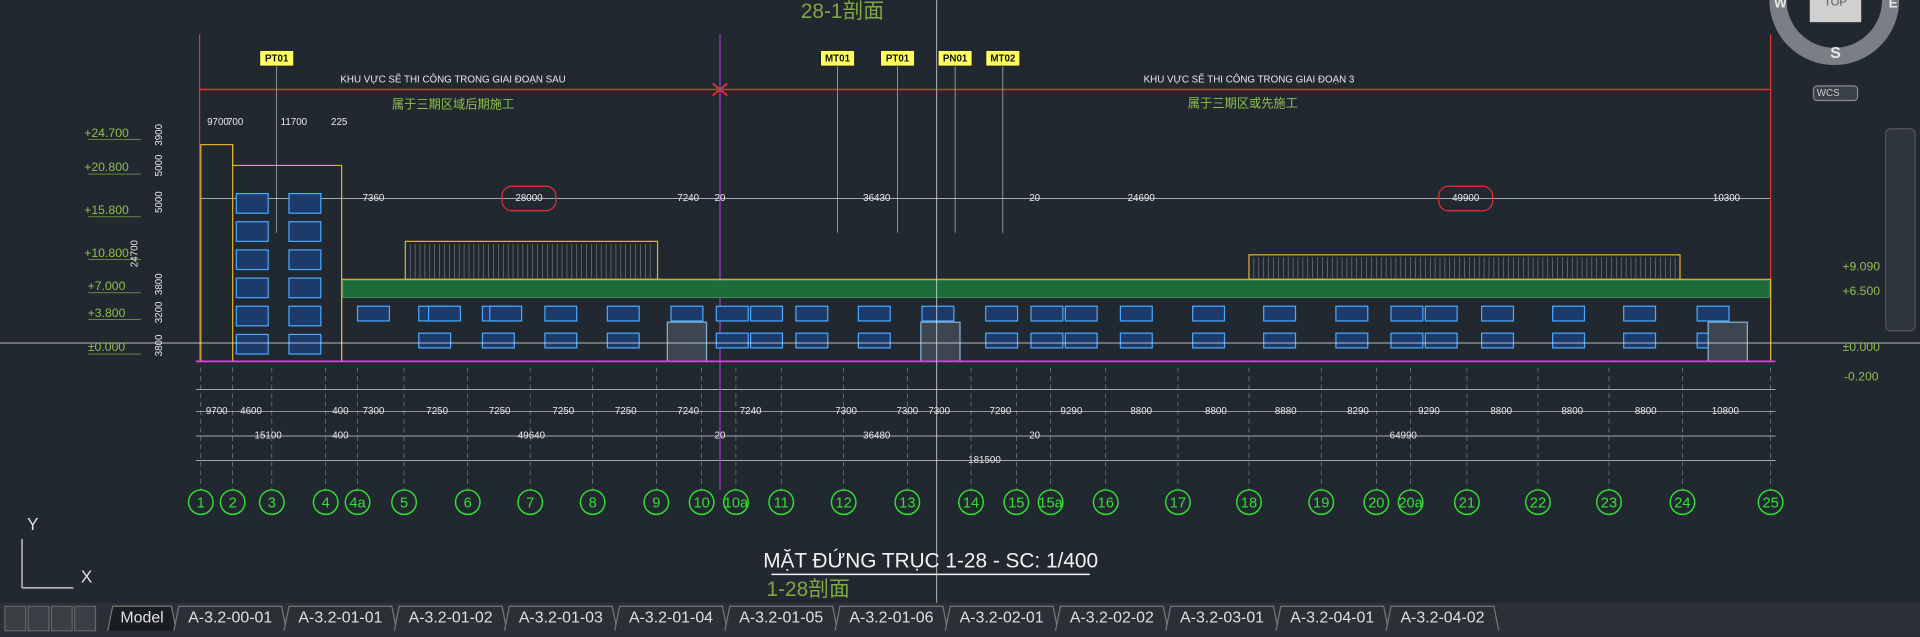  I want to click on zone-note: 属于三期区或先施工, so click(1243, 103).